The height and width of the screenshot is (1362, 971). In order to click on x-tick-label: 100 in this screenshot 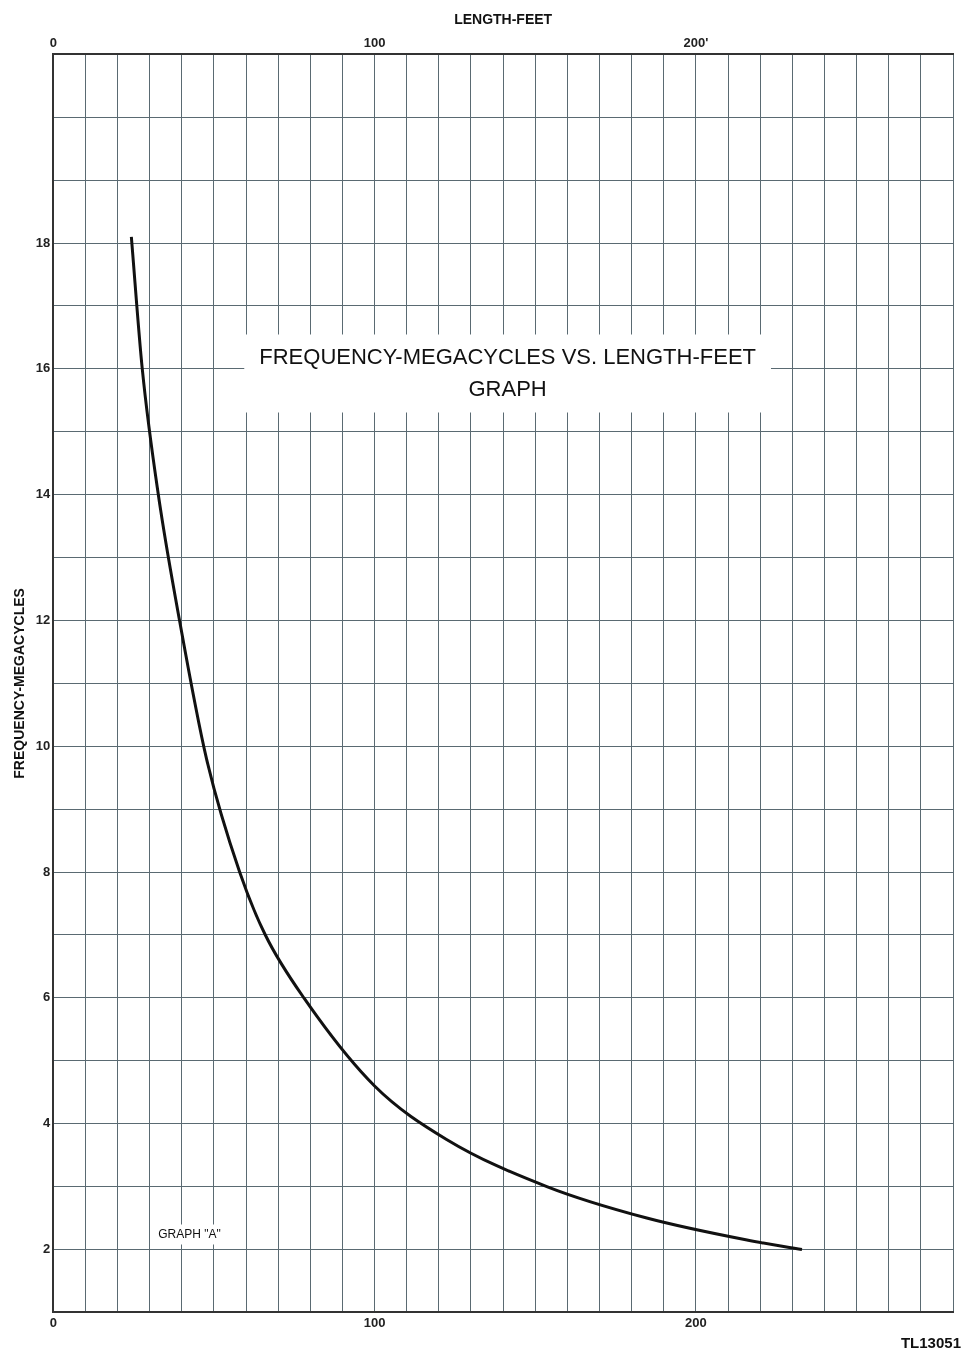, I will do `click(374, 1322)`.